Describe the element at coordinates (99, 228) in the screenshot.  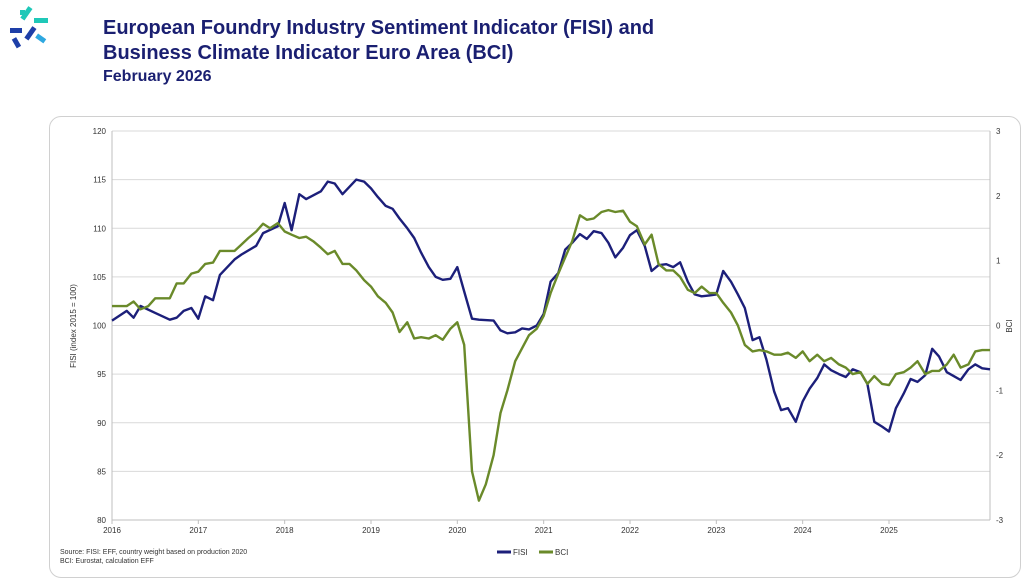
I see `y-tick-label-left: 110` at that location.